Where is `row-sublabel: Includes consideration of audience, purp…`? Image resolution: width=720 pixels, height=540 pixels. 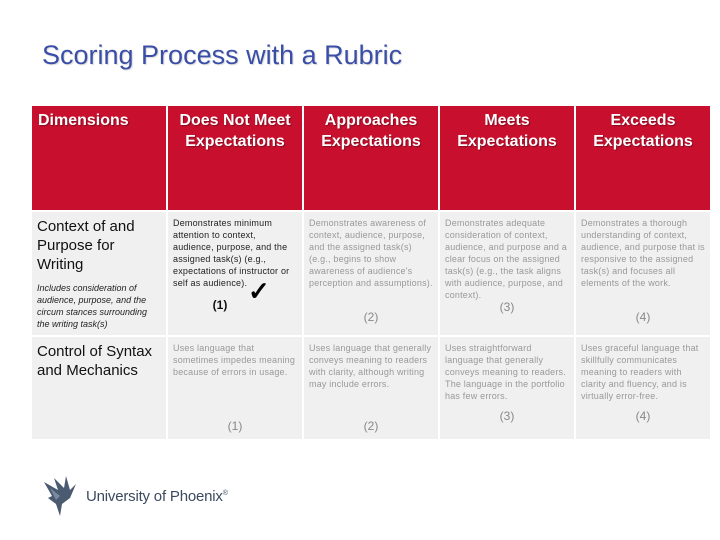 row-sublabel: Includes consideration of audience, purp… is located at coordinates (92, 306).